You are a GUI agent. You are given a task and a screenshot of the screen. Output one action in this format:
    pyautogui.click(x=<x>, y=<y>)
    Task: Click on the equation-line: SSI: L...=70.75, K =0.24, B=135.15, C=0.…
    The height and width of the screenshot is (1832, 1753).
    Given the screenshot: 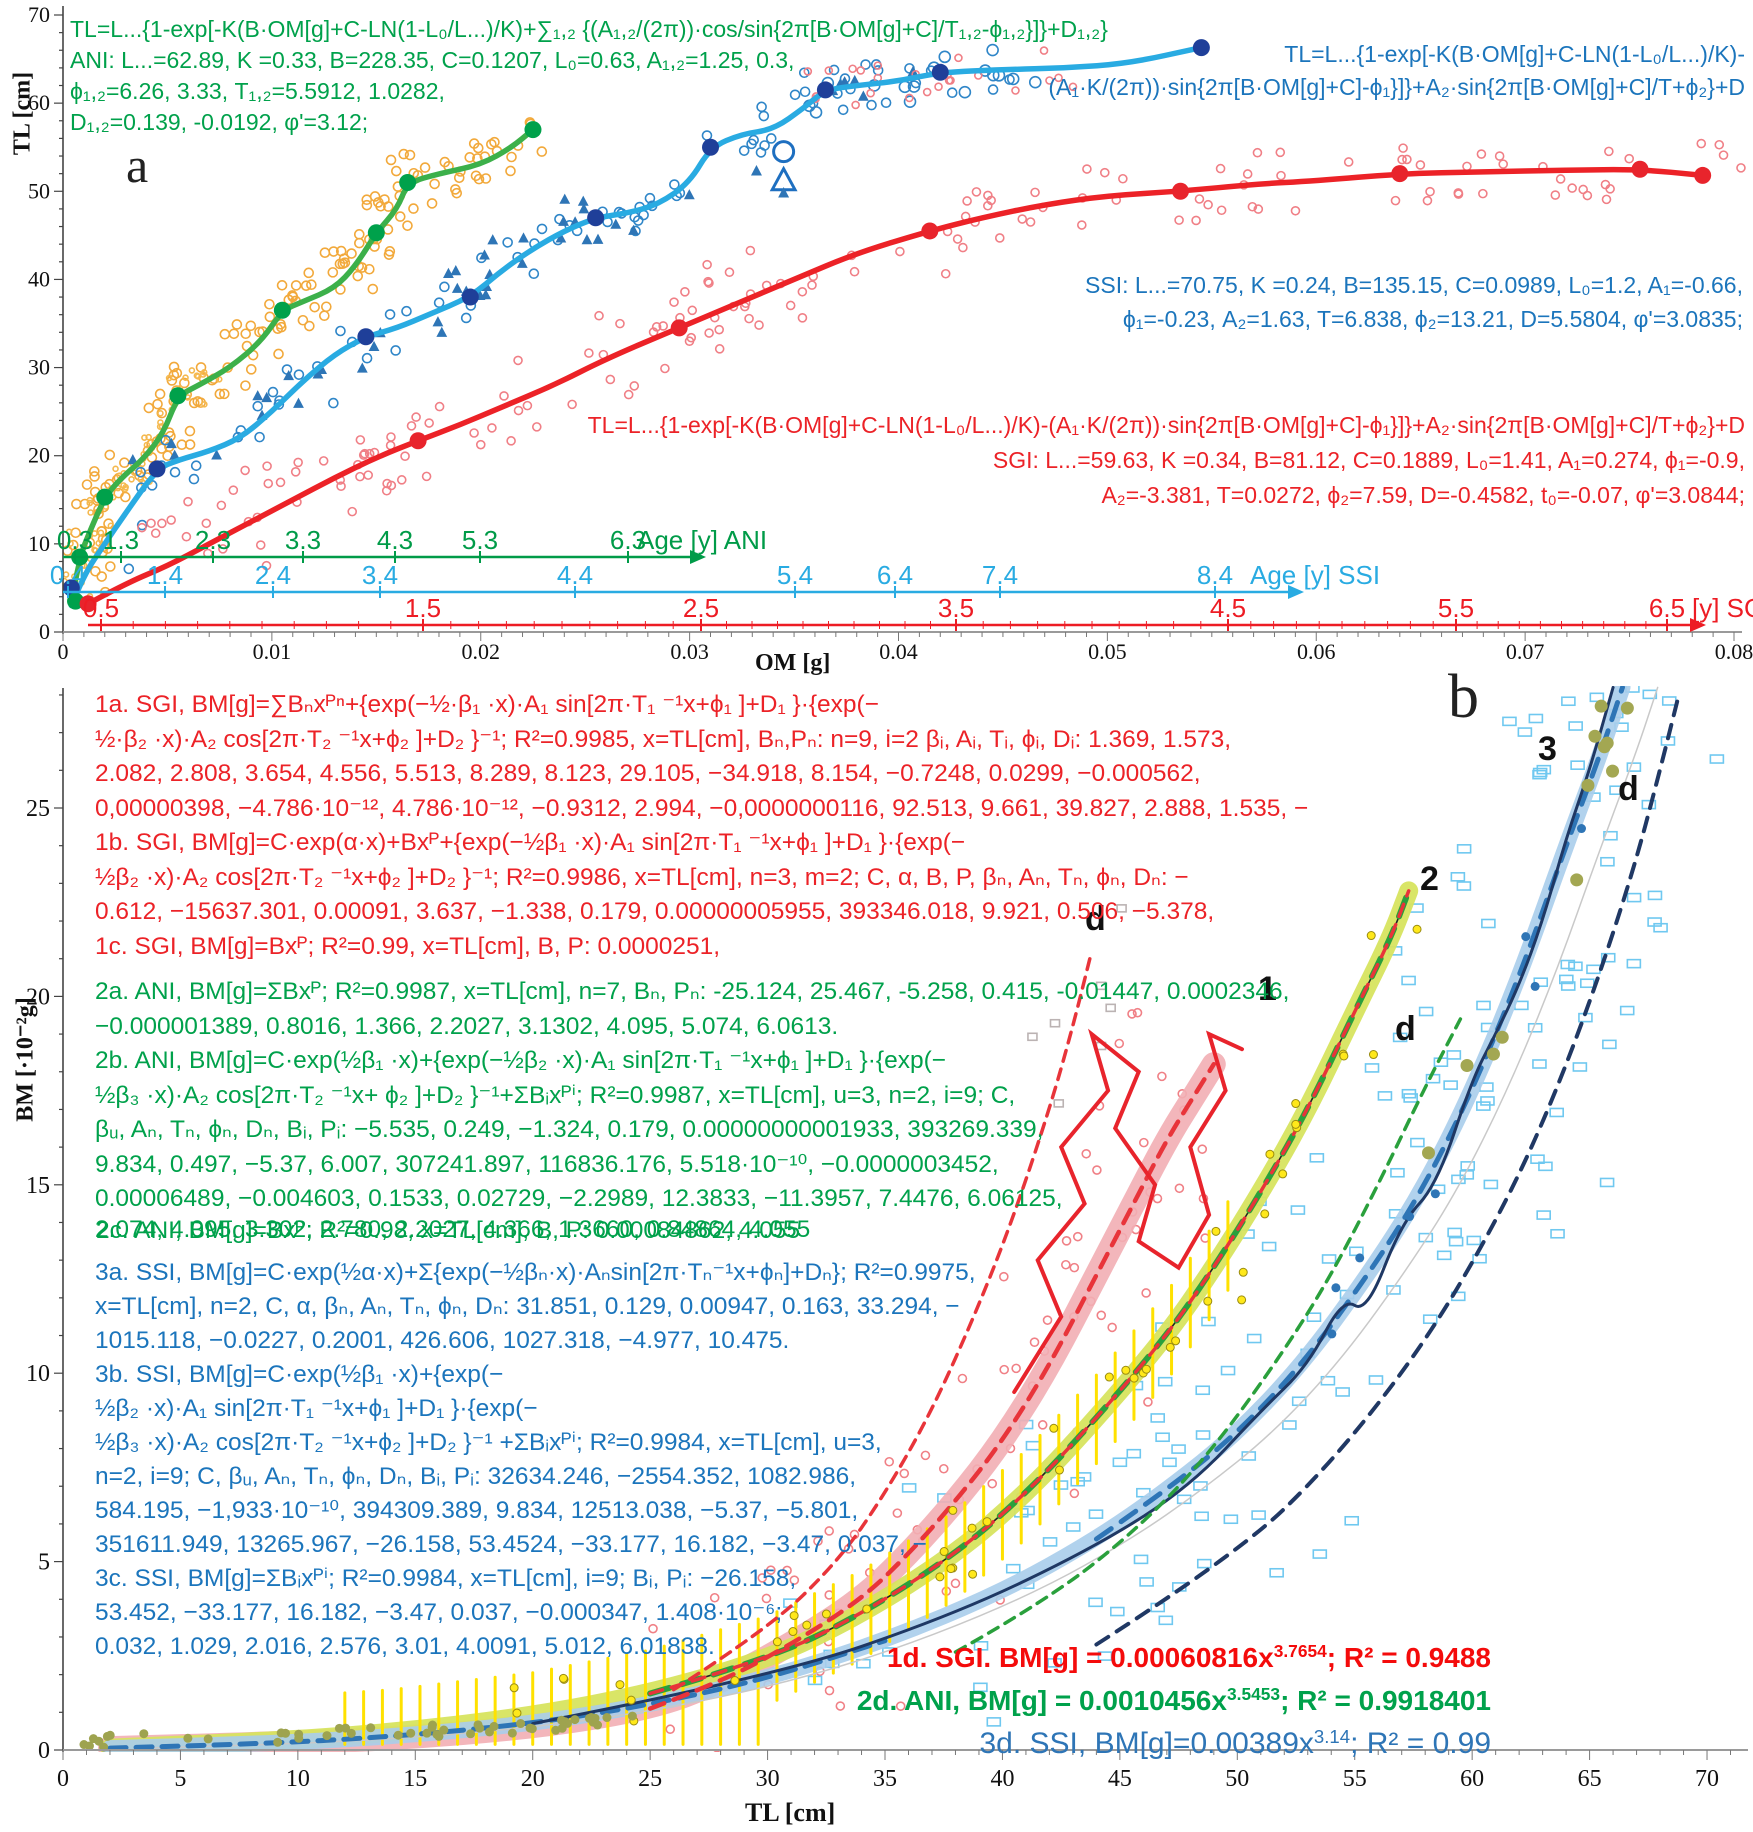 What is the action you would take?
    pyautogui.click(x=1414, y=285)
    